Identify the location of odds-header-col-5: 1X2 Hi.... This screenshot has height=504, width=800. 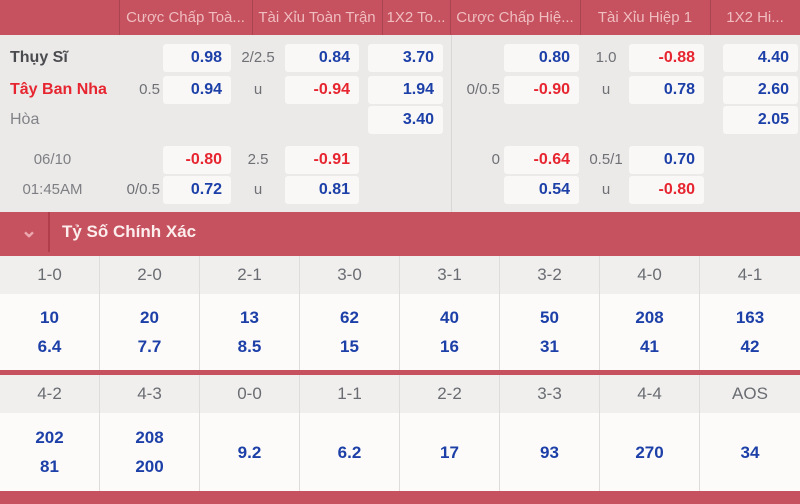
(755, 17).